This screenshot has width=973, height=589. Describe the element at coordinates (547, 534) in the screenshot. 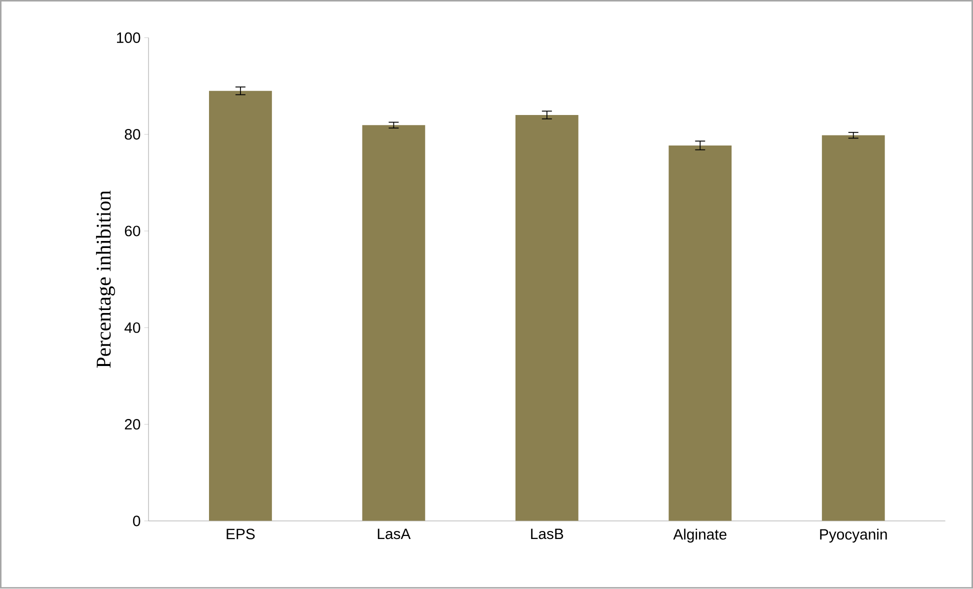

I see `x-tick-label: LasB` at that location.